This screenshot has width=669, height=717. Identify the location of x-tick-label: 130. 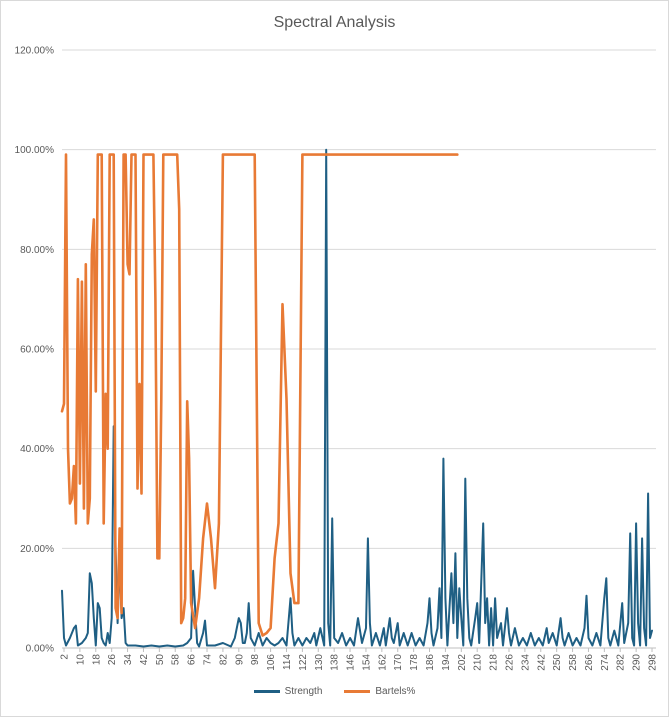
(319, 662).